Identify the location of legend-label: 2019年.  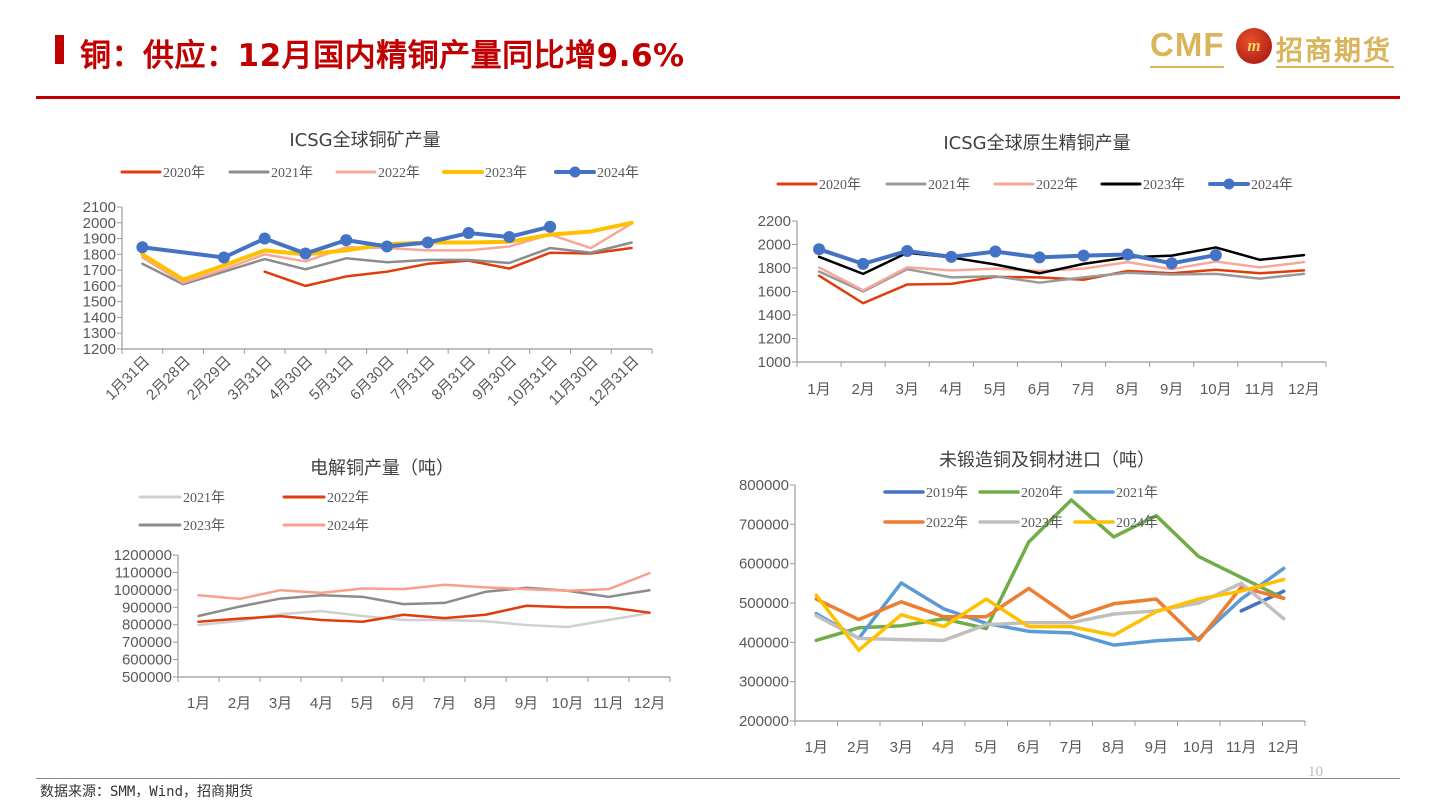
(947, 493).